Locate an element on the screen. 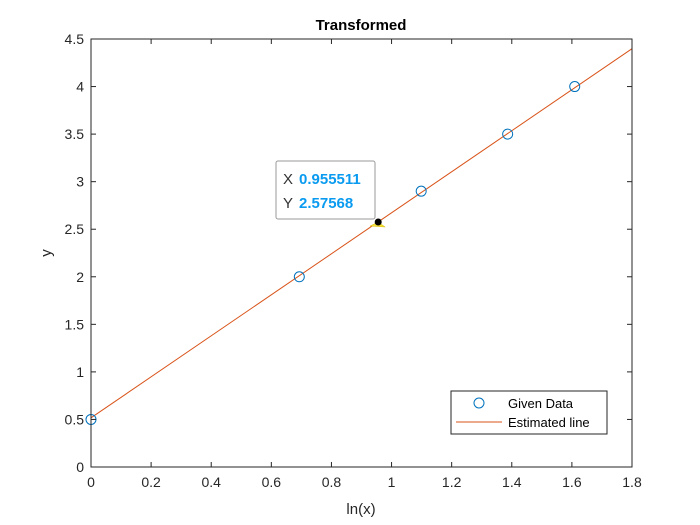 This screenshot has height=525, width=700. x-tick-label: 0.2 is located at coordinates (151, 482).